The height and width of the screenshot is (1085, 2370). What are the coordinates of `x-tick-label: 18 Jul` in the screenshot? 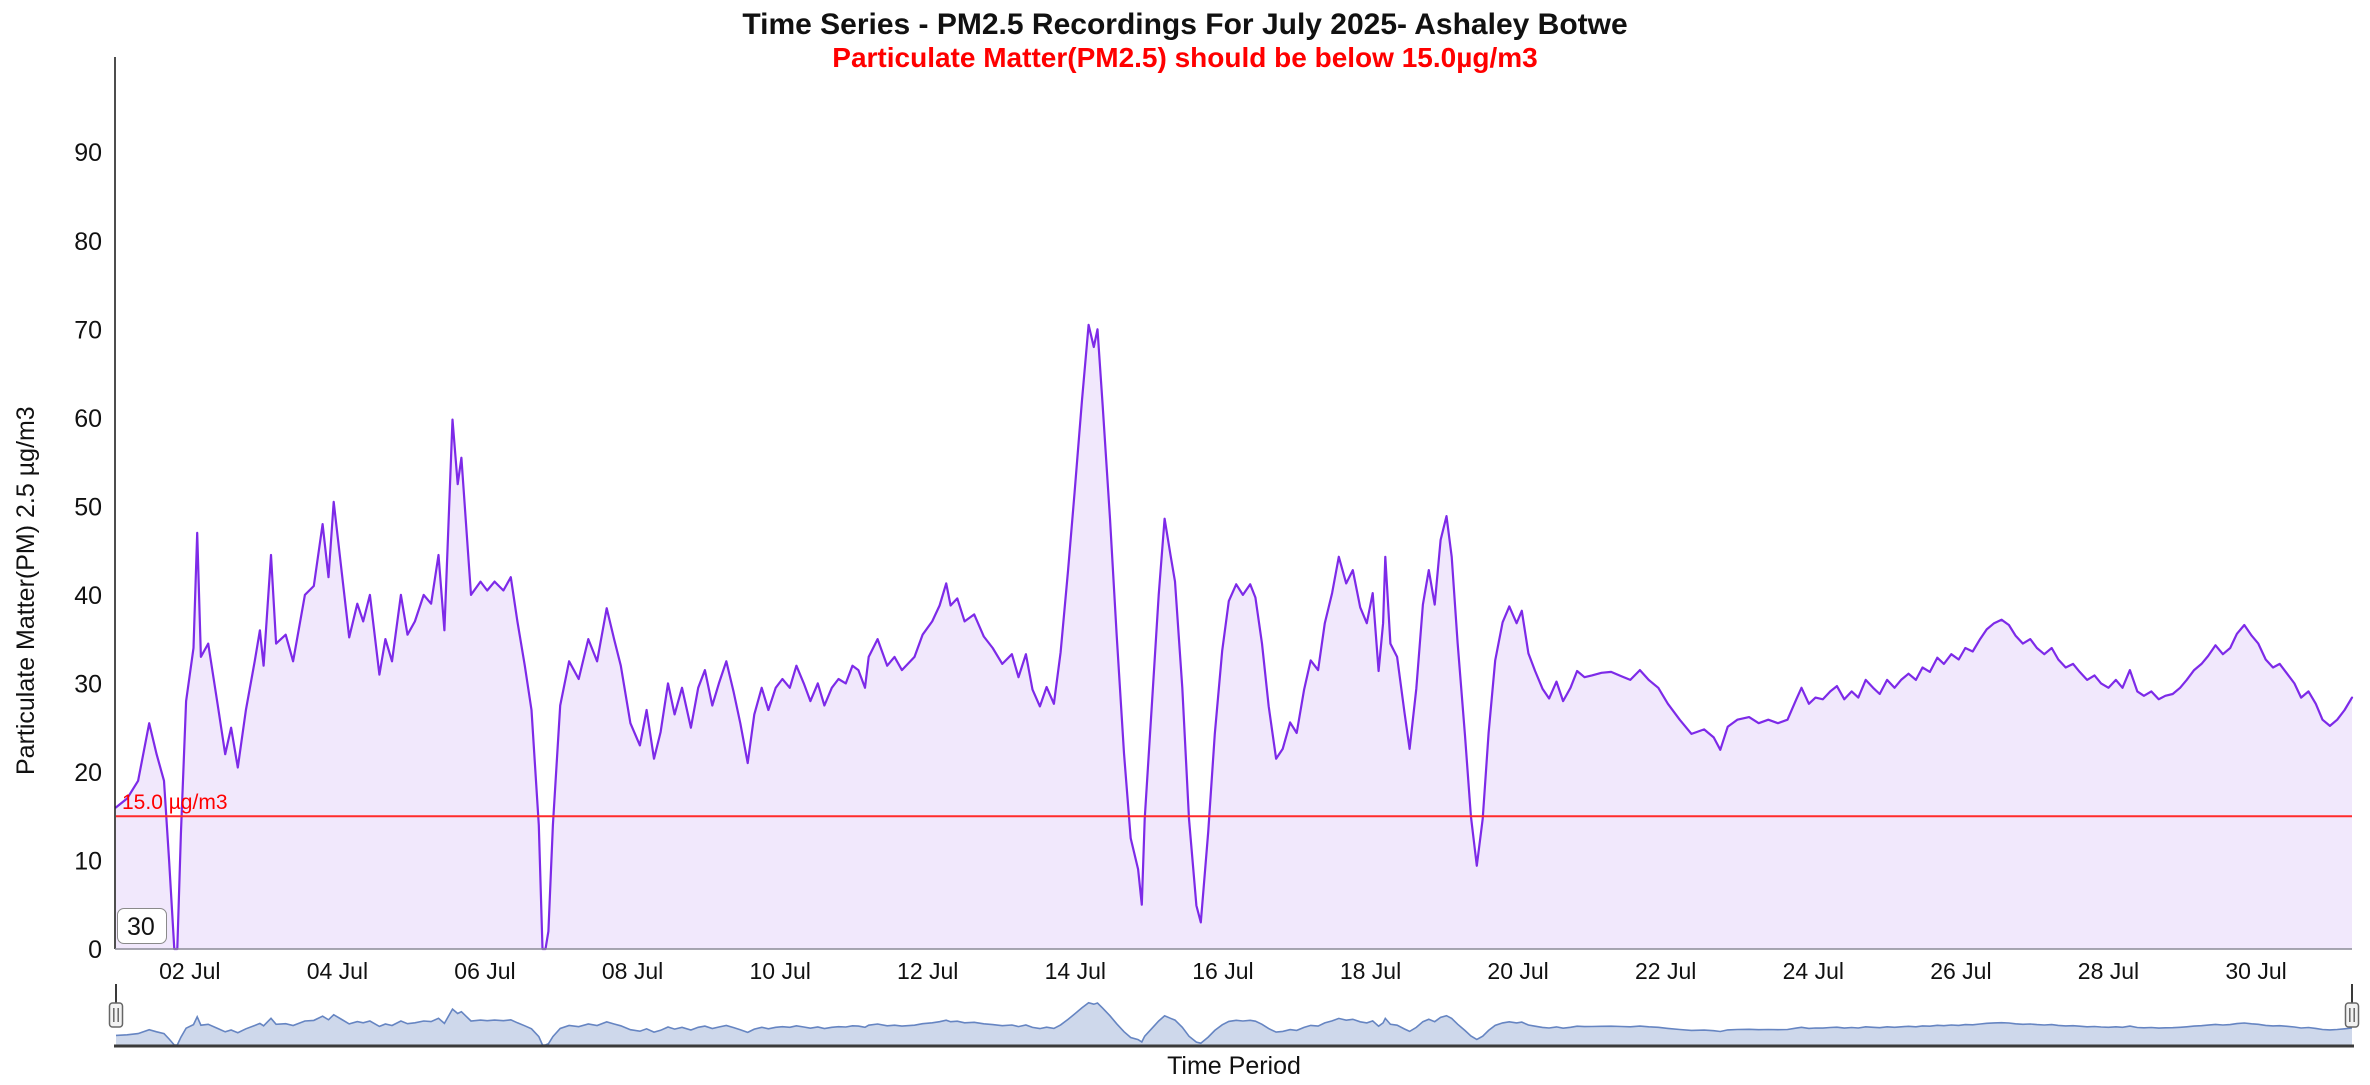 It's located at (1370, 971).